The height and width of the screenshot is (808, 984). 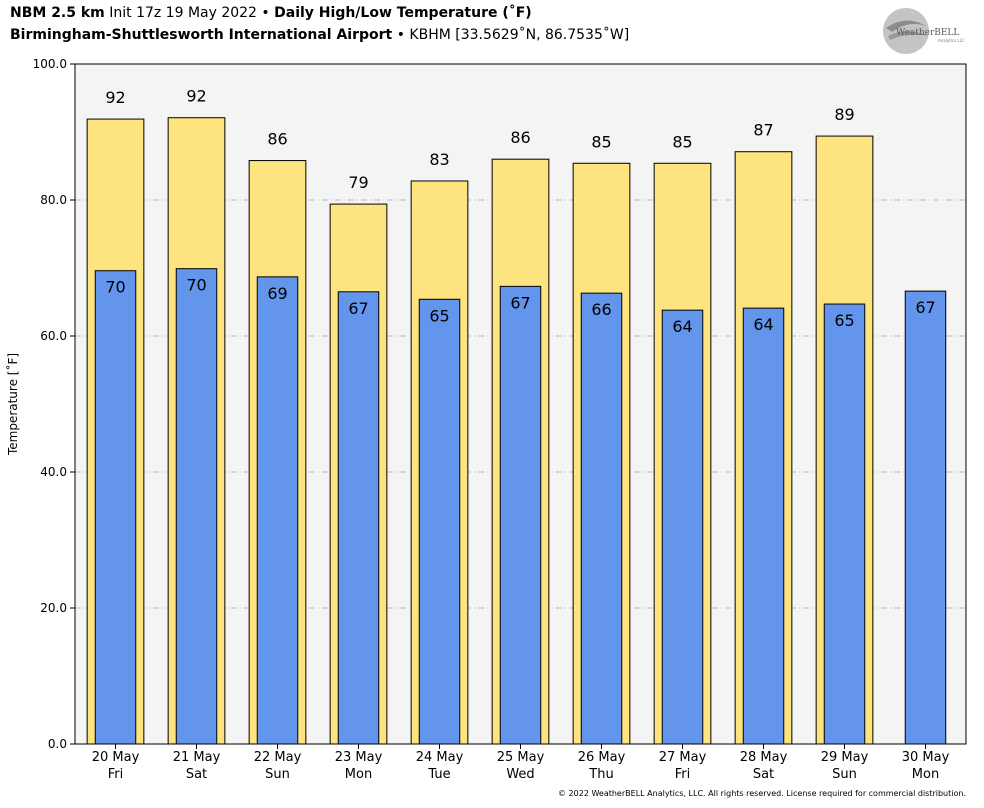 What do you see at coordinates (844, 114) in the screenshot?
I see `high-value-label: 89` at bounding box center [844, 114].